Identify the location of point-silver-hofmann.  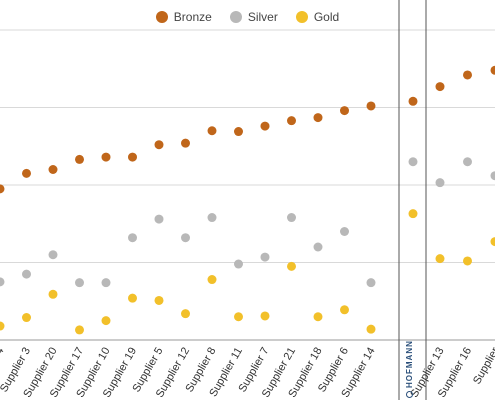
(413, 162).